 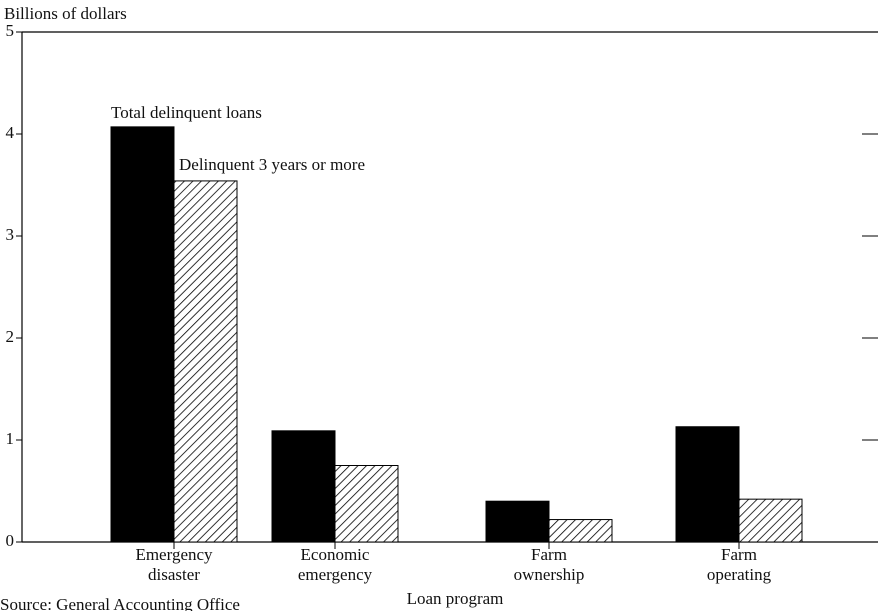 I want to click on legend-label: Delinquent 3 years or more, so click(x=272, y=164).